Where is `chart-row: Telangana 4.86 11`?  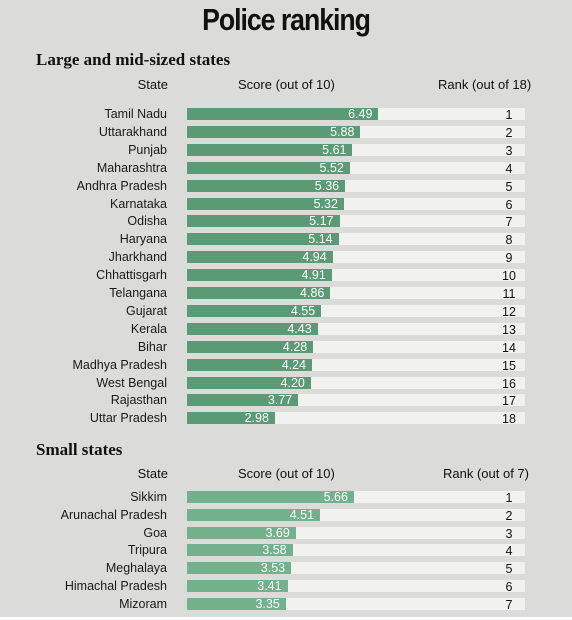
chart-row: Telangana 4.86 11 is located at coordinates (286, 295).